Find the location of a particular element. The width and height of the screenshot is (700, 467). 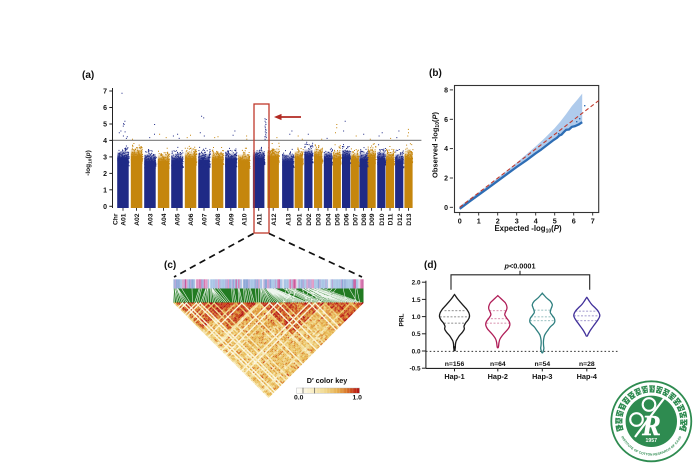

svg-text: R is located at coordinates (651, 426).